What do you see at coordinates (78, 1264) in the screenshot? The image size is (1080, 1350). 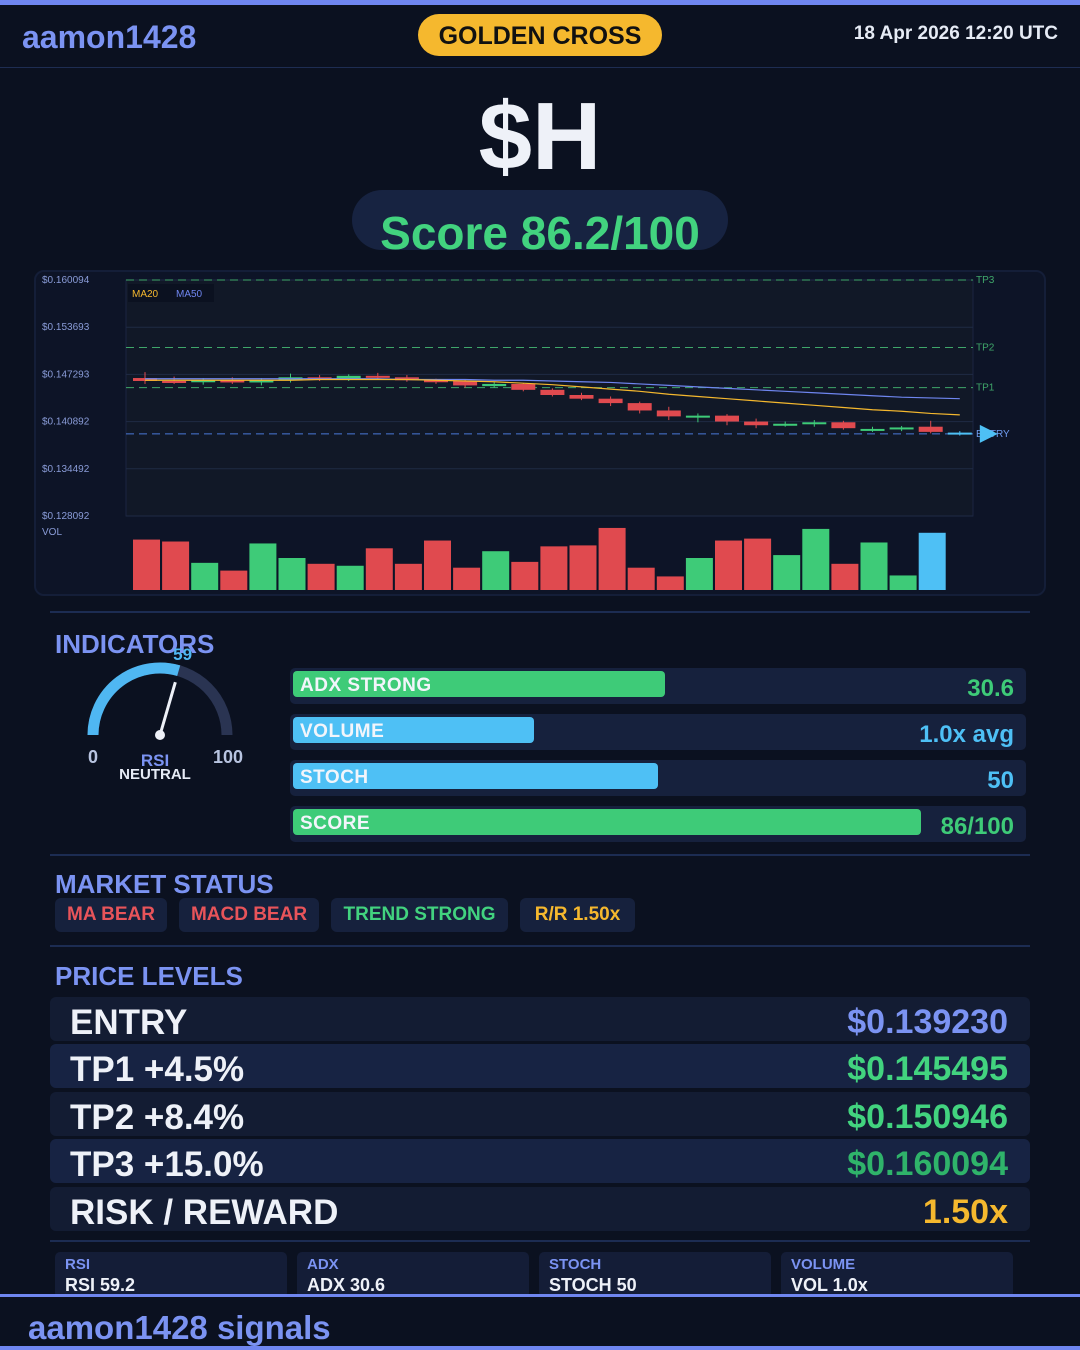 I see `stat-key: RSI` at bounding box center [78, 1264].